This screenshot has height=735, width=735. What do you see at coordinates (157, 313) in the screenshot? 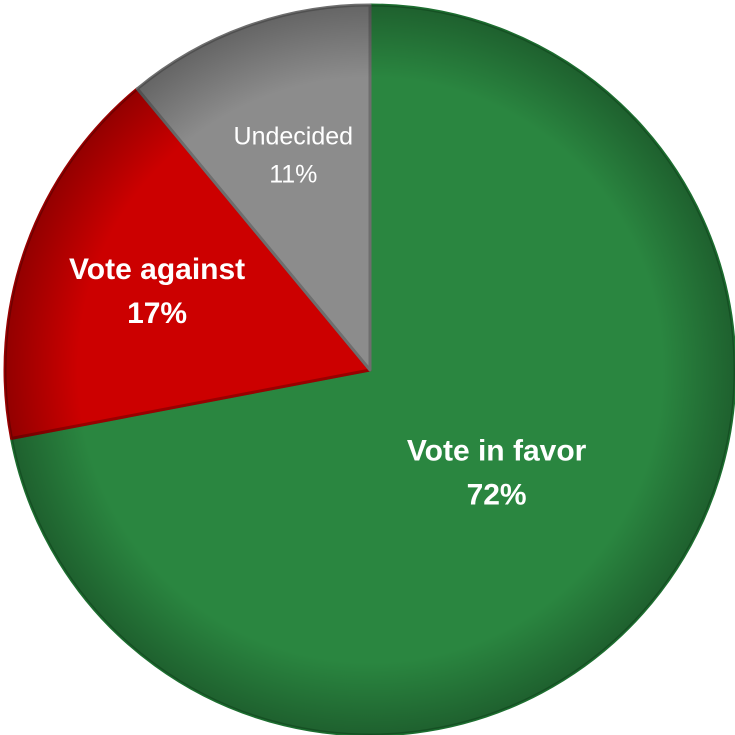
I see `slice-percent-vote-against: 17%` at bounding box center [157, 313].